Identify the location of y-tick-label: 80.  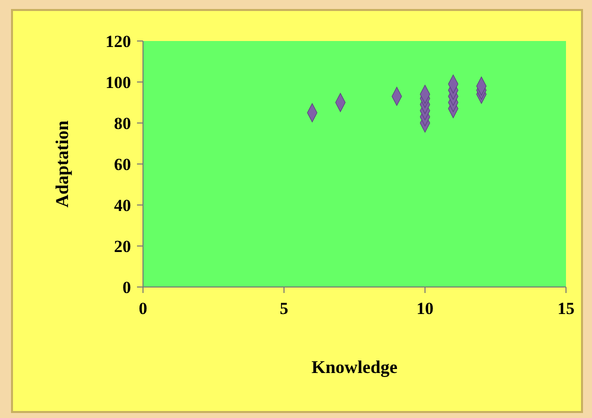
(122, 123).